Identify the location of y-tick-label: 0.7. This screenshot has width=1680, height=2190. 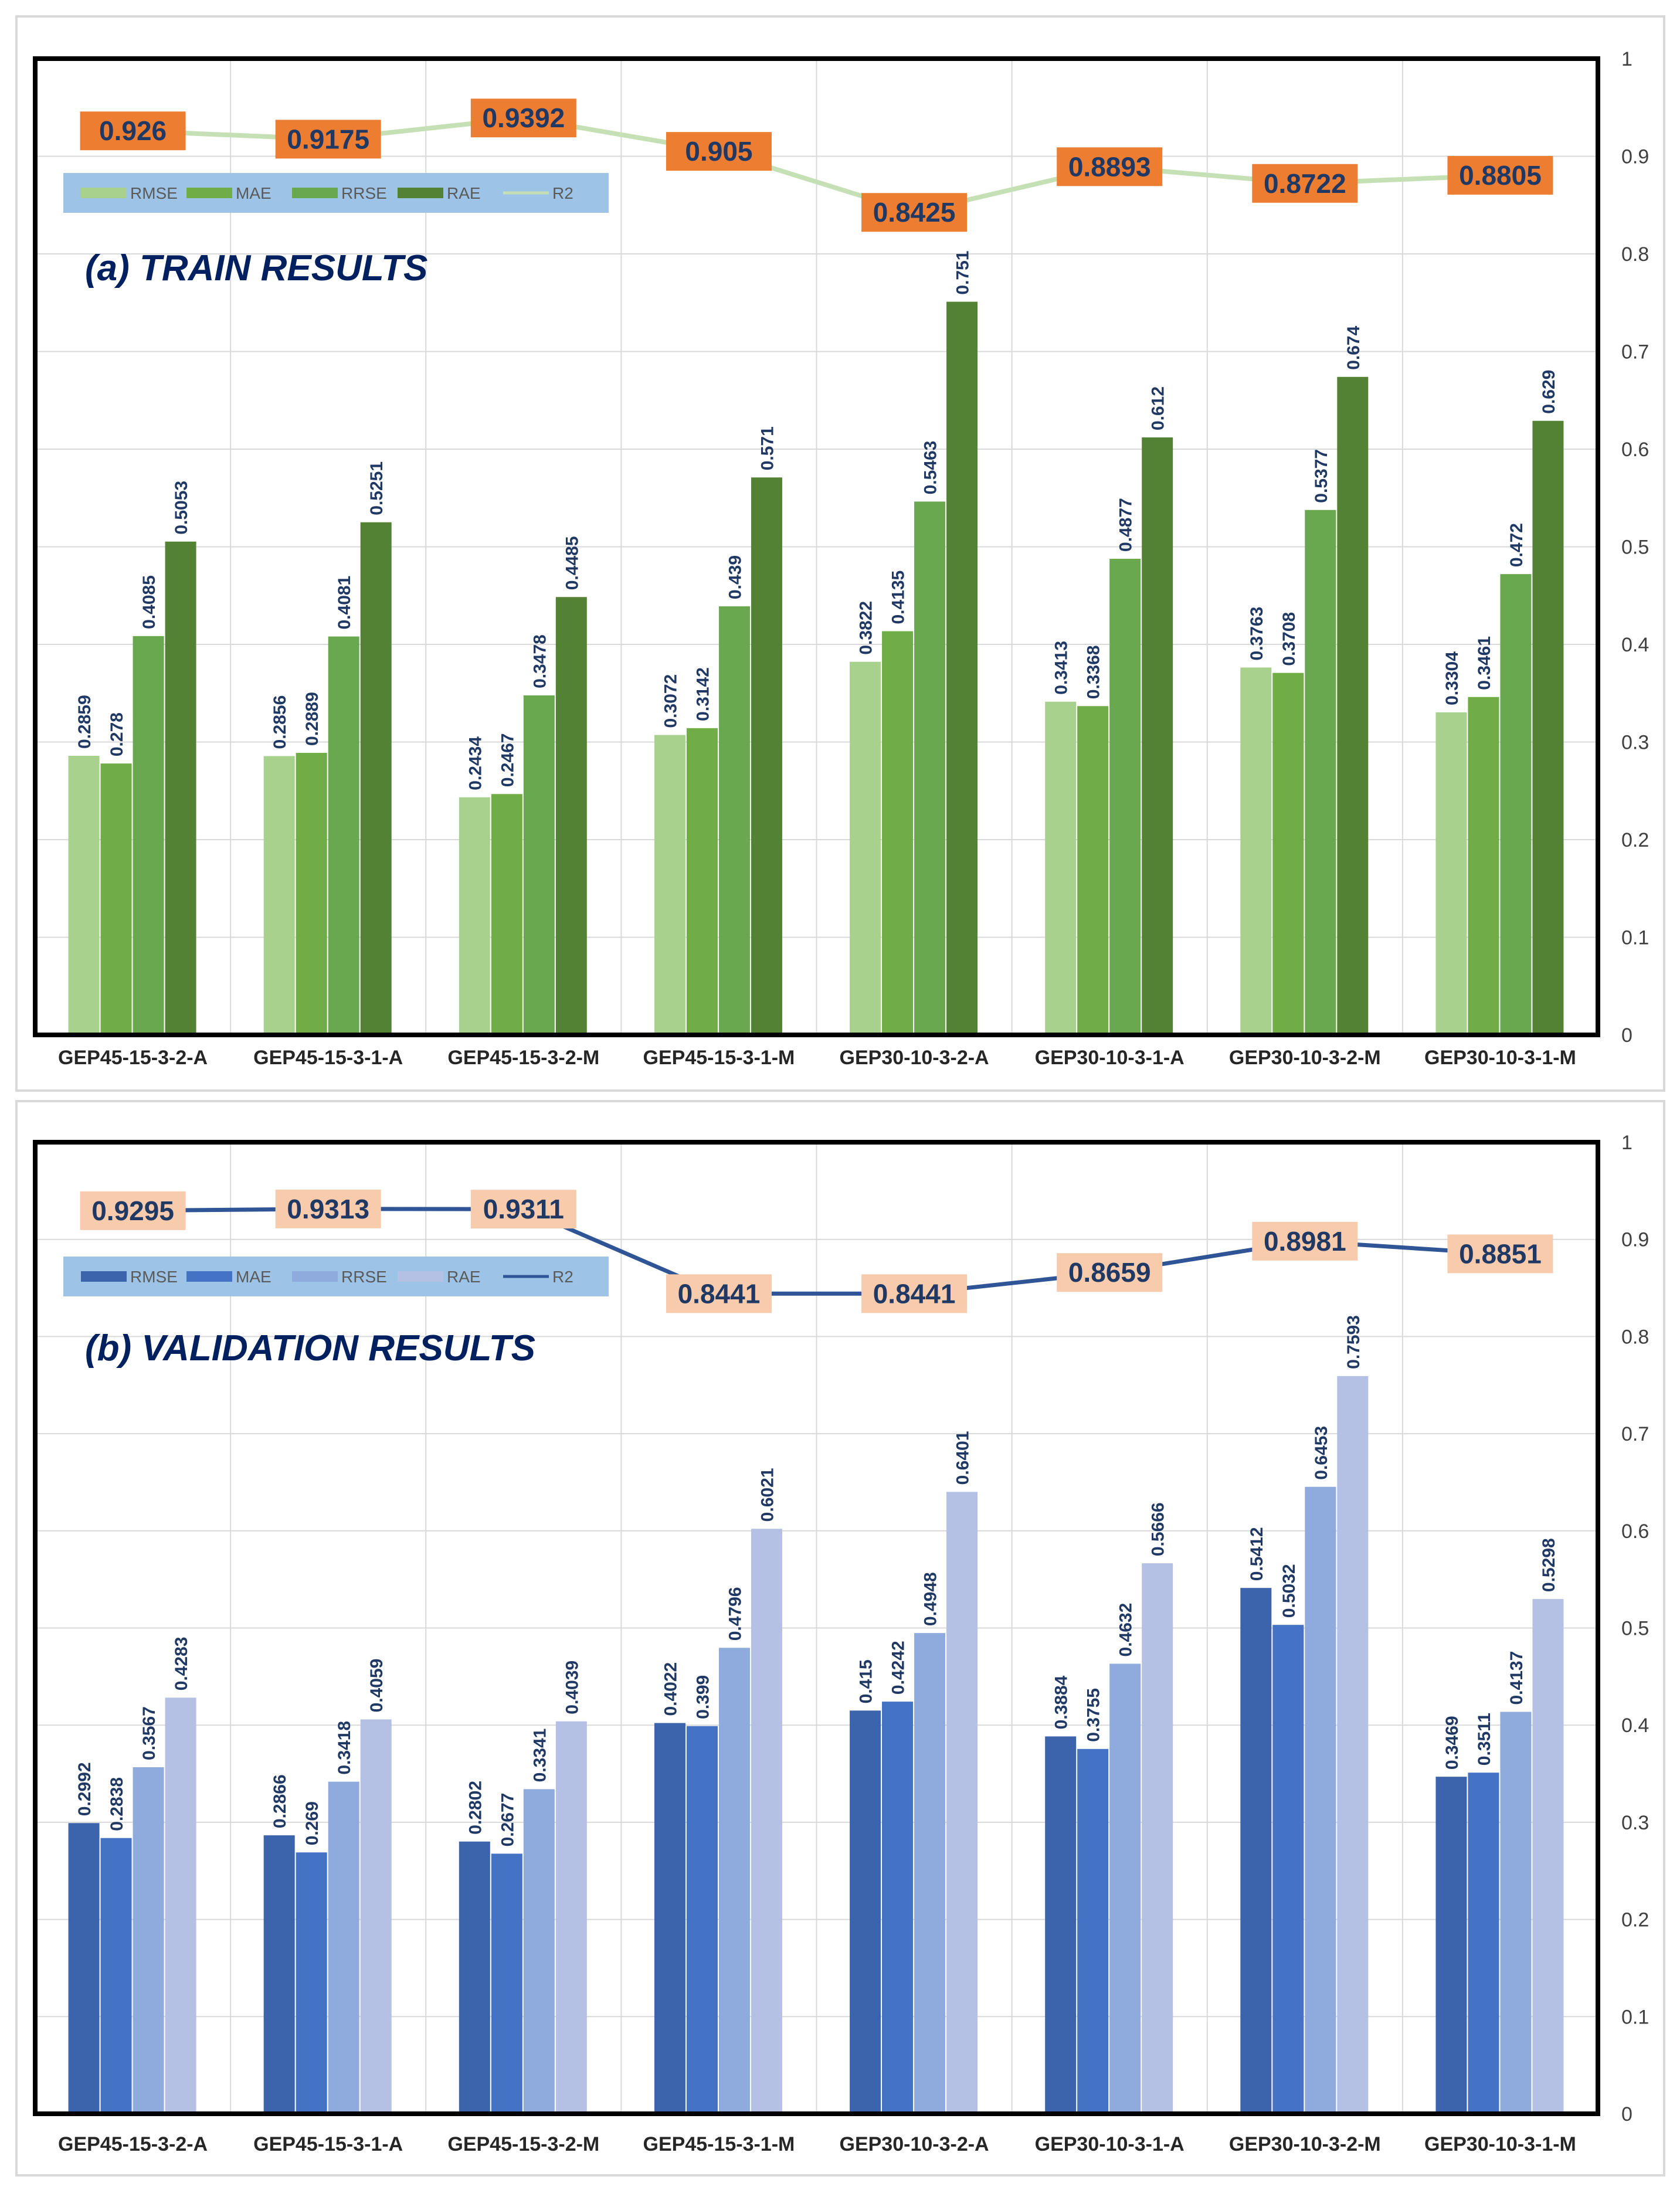
(1635, 1434).